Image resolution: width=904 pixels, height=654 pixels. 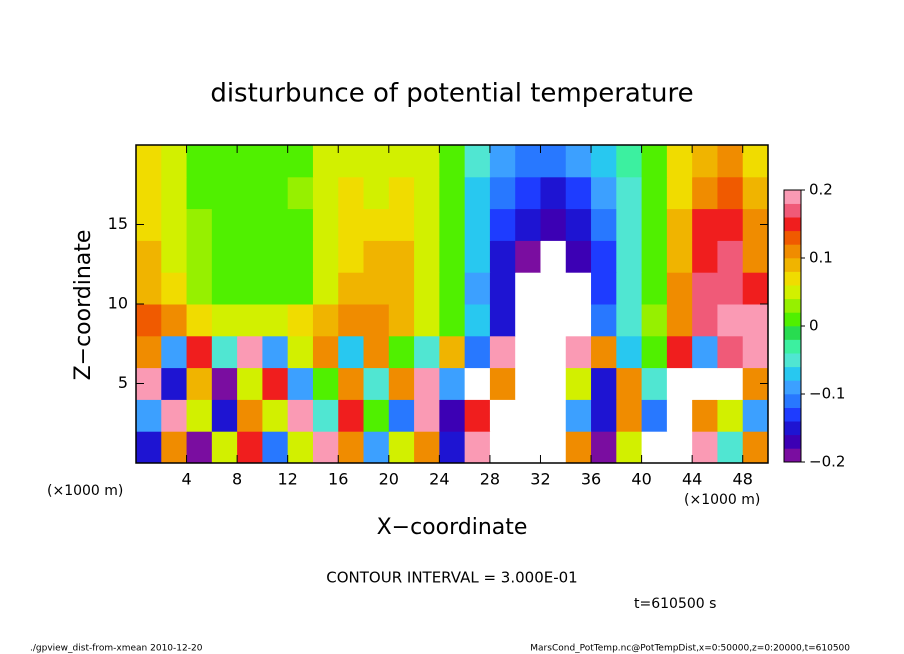 I want to click on footer-left: ./gpview_dist-from-xmean 2010-12-20, so click(x=116, y=649).